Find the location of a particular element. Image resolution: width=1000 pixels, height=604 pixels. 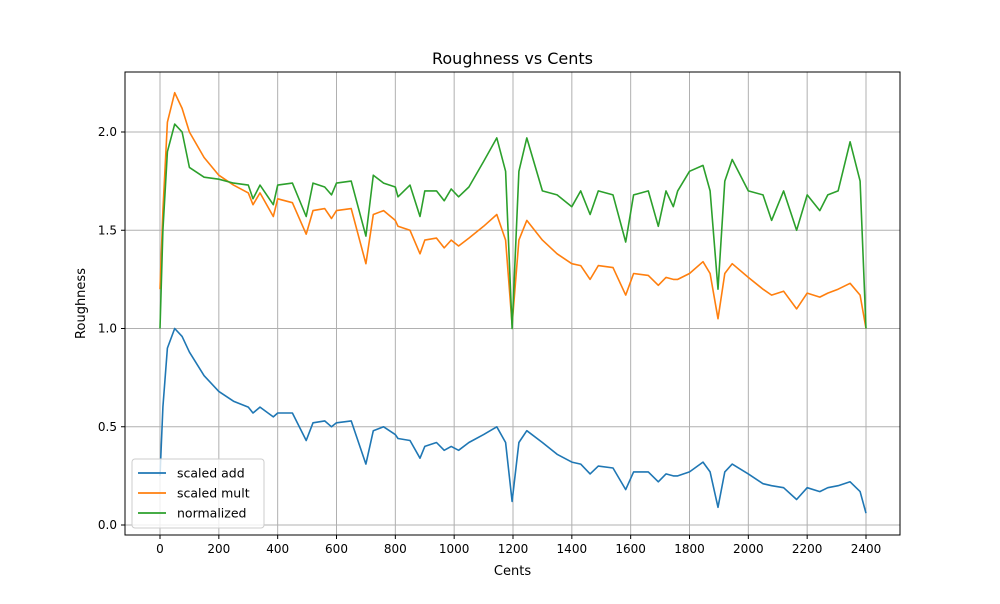

x-tick-label: 1800 is located at coordinates (689, 549).